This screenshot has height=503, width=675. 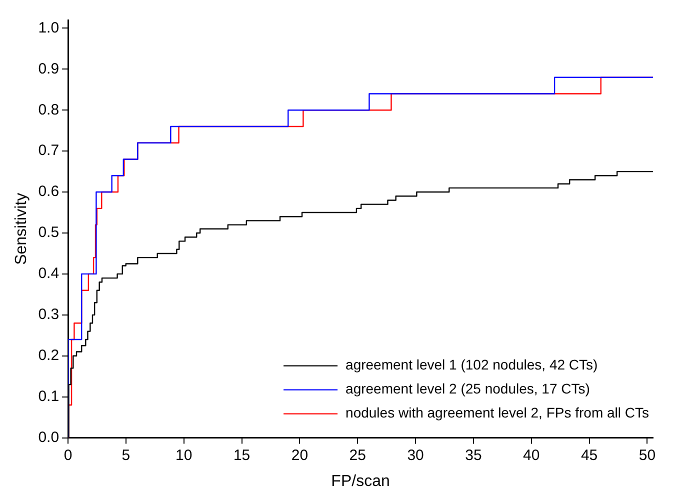 What do you see at coordinates (126, 455) in the screenshot?
I see `x-tick-label: 5` at bounding box center [126, 455].